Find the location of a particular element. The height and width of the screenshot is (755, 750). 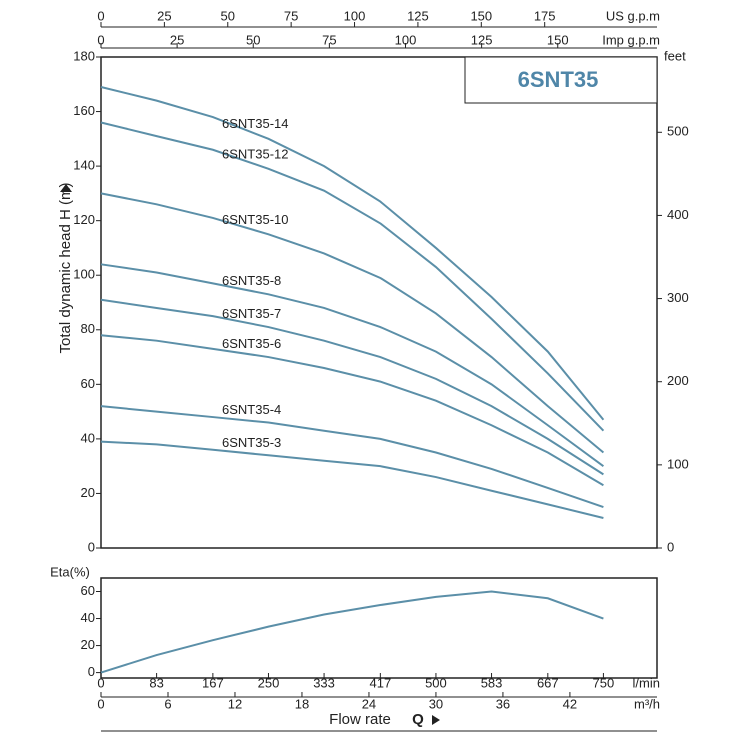

x-tick-label: 667 is located at coordinates (548, 682).